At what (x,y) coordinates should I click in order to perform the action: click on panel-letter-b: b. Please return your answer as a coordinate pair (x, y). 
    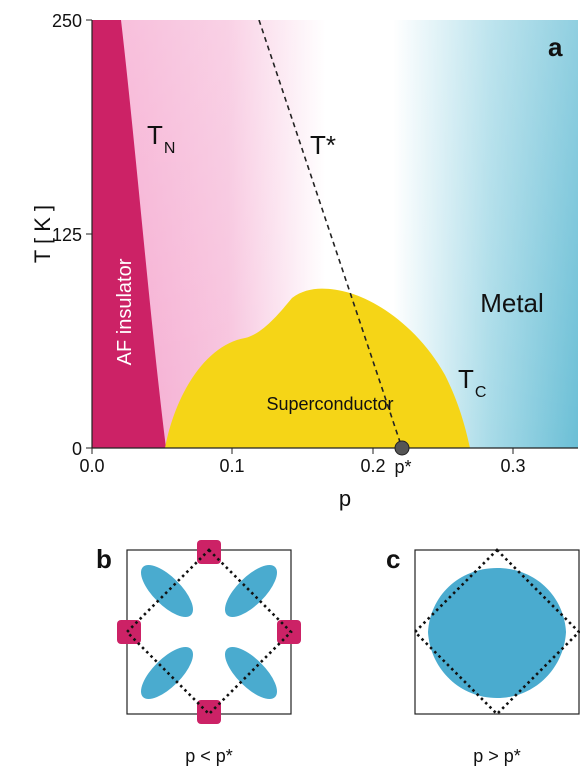
    Looking at the image, I should click on (104, 559).